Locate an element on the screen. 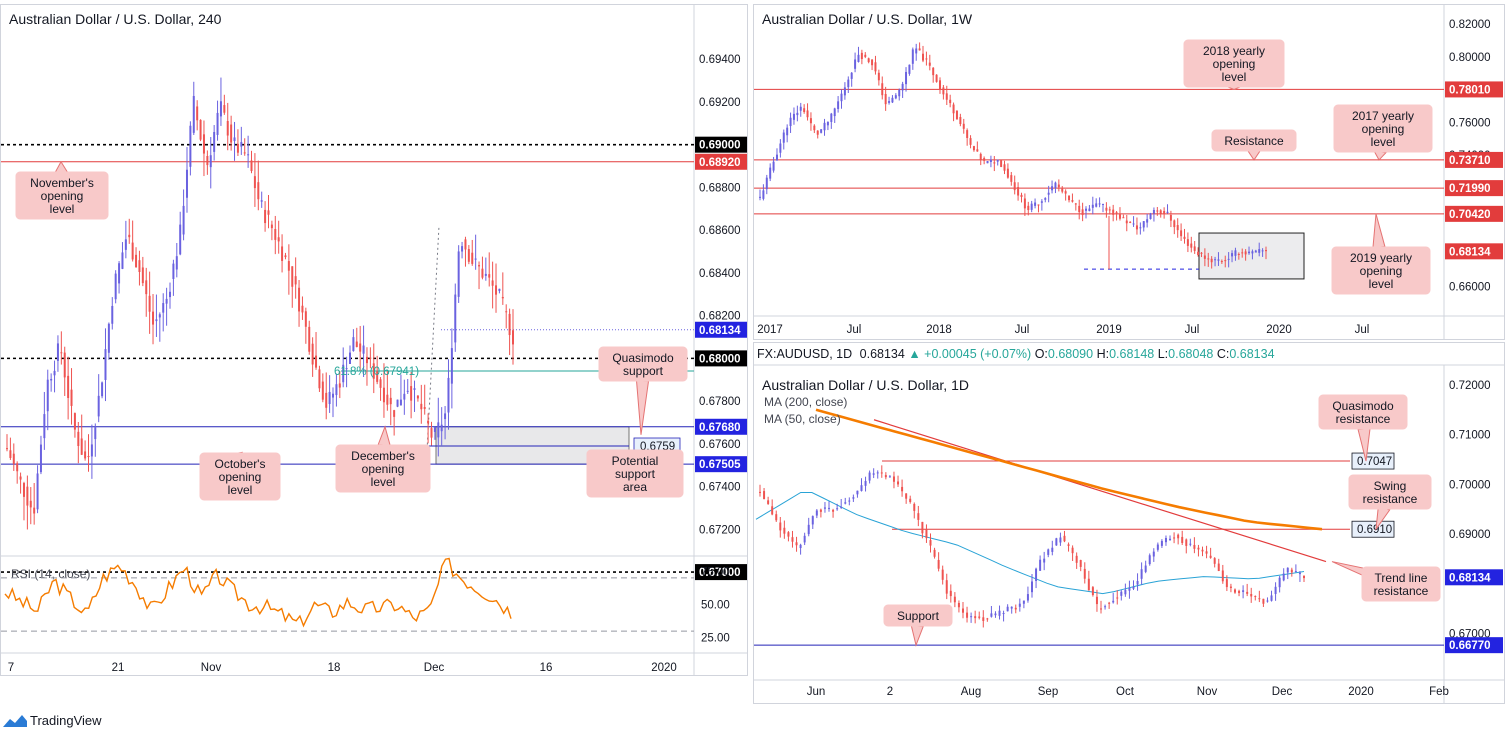  h4-y-tick: 0.67600 is located at coordinates (720, 445).